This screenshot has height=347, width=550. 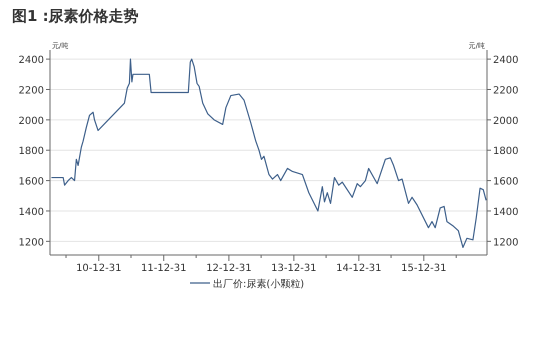 I want to click on y-tick-label: 1200, so click(x=31, y=242).